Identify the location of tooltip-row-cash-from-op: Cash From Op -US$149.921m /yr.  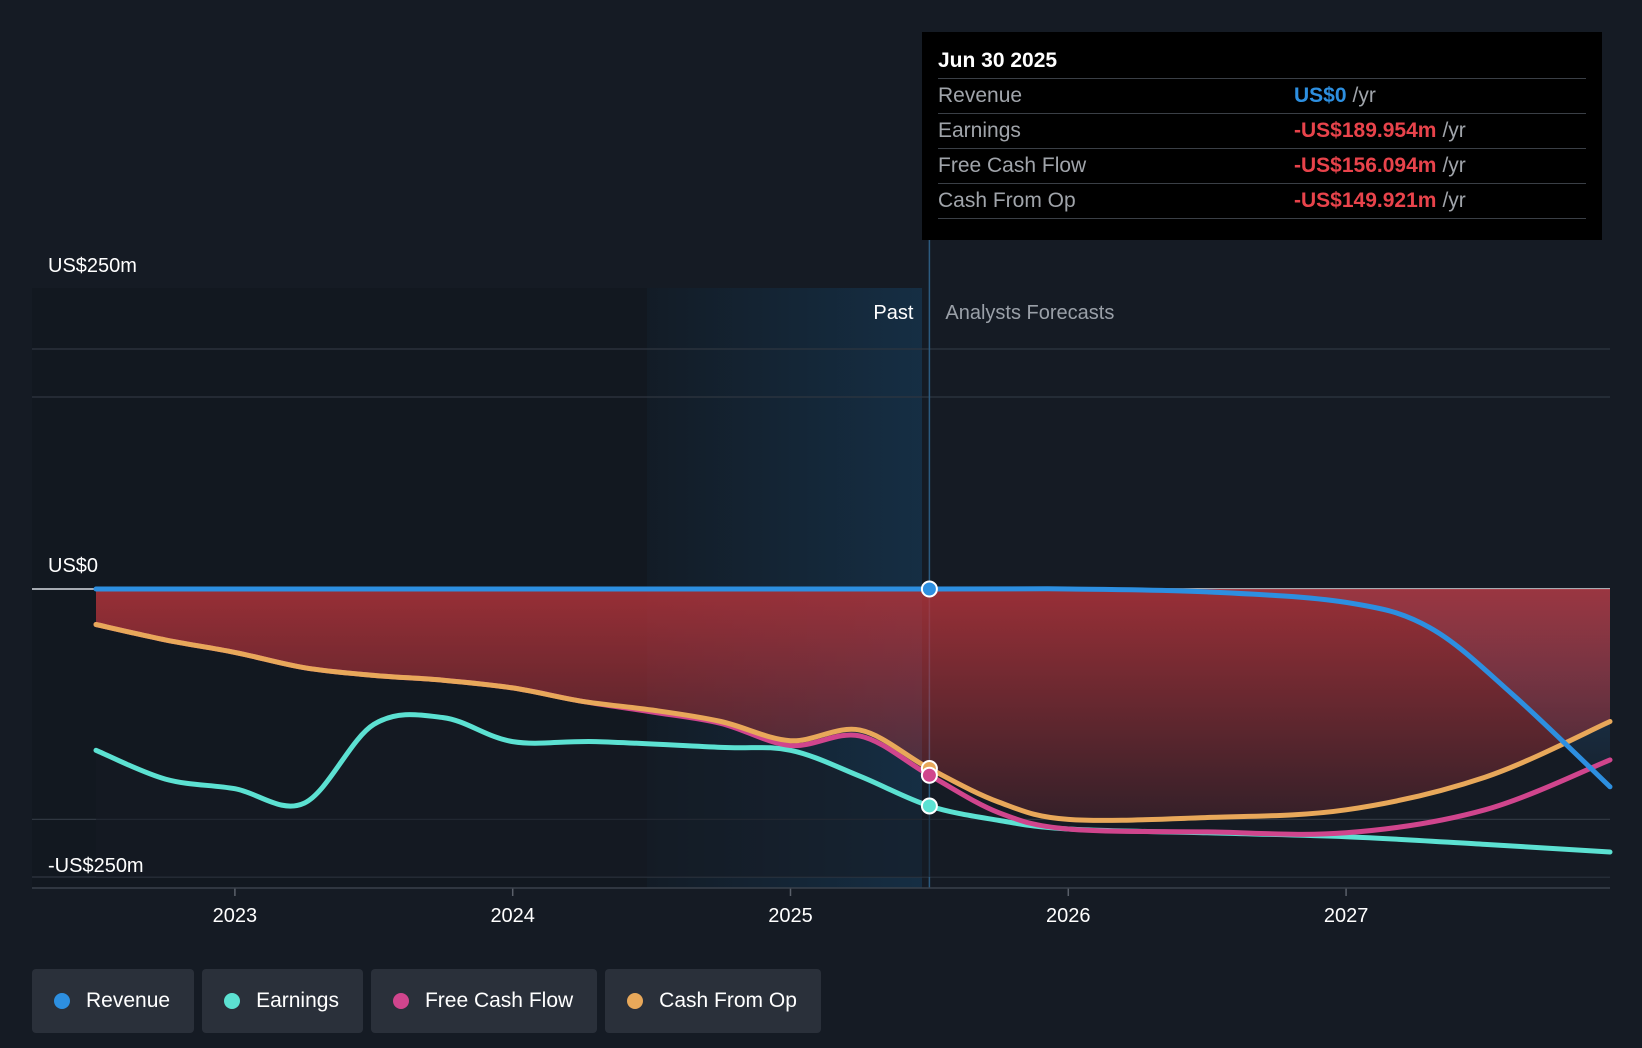
(1262, 201).